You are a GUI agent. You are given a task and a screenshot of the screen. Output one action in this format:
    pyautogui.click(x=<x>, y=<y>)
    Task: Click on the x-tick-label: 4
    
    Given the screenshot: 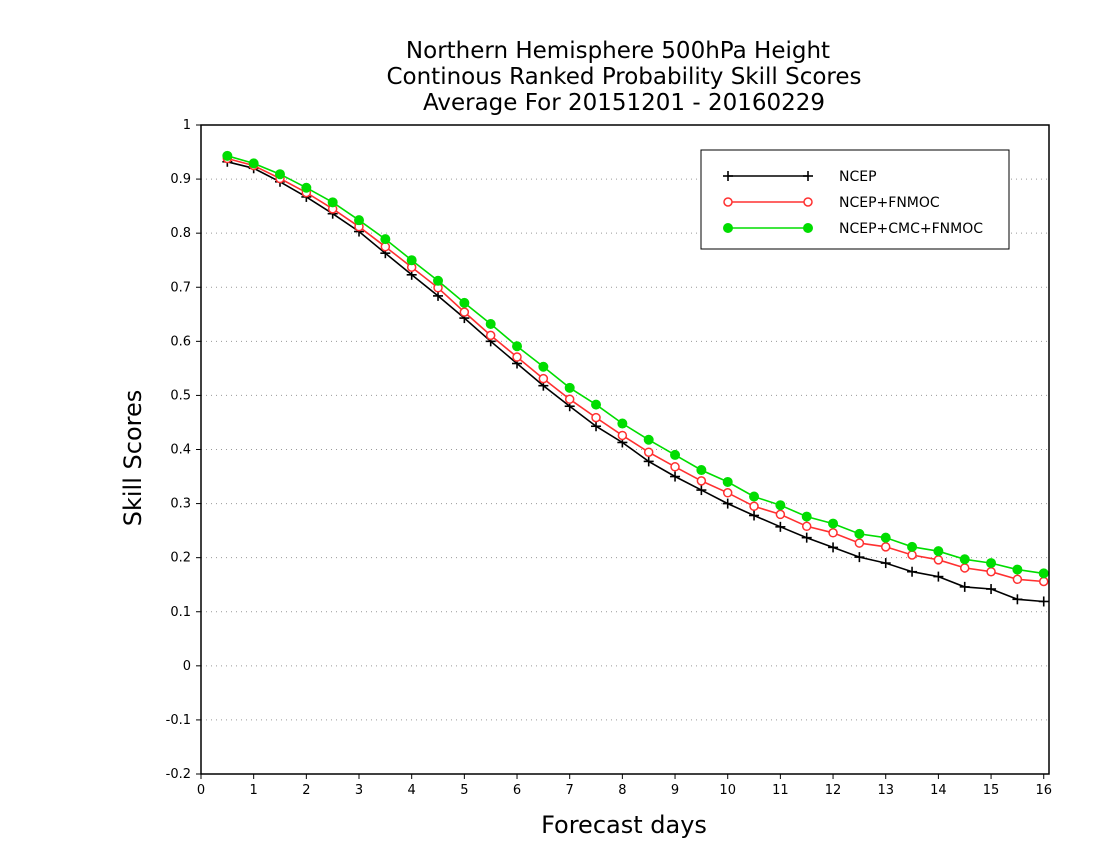 What is the action you would take?
    pyautogui.click(x=412, y=790)
    